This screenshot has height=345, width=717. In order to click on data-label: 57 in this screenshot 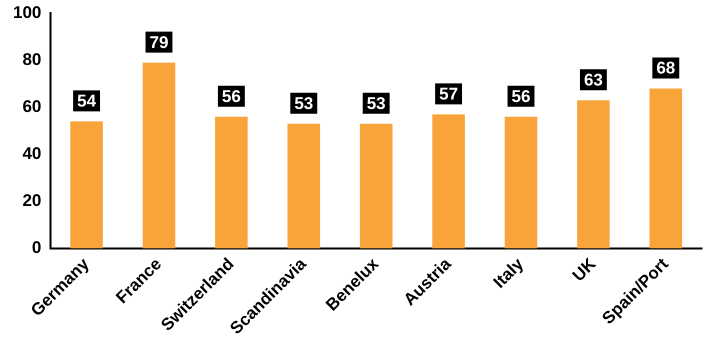, I will do `click(448, 94)`.